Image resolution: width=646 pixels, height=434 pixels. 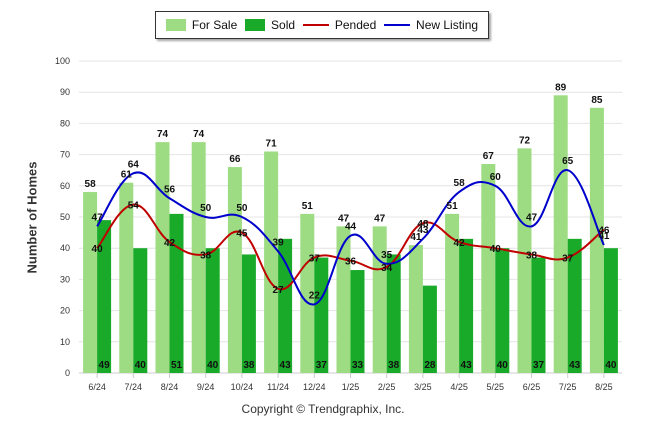 What do you see at coordinates (315, 259) in the screenshot?
I see `pended-value-label: 37` at bounding box center [315, 259].